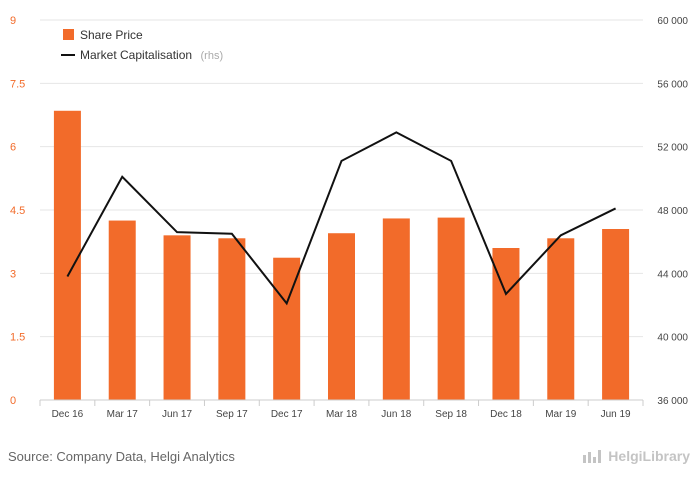 This screenshot has width=700, height=483. What do you see at coordinates (111, 35) in the screenshot?
I see `legend-label-share-price: Share Price` at bounding box center [111, 35].